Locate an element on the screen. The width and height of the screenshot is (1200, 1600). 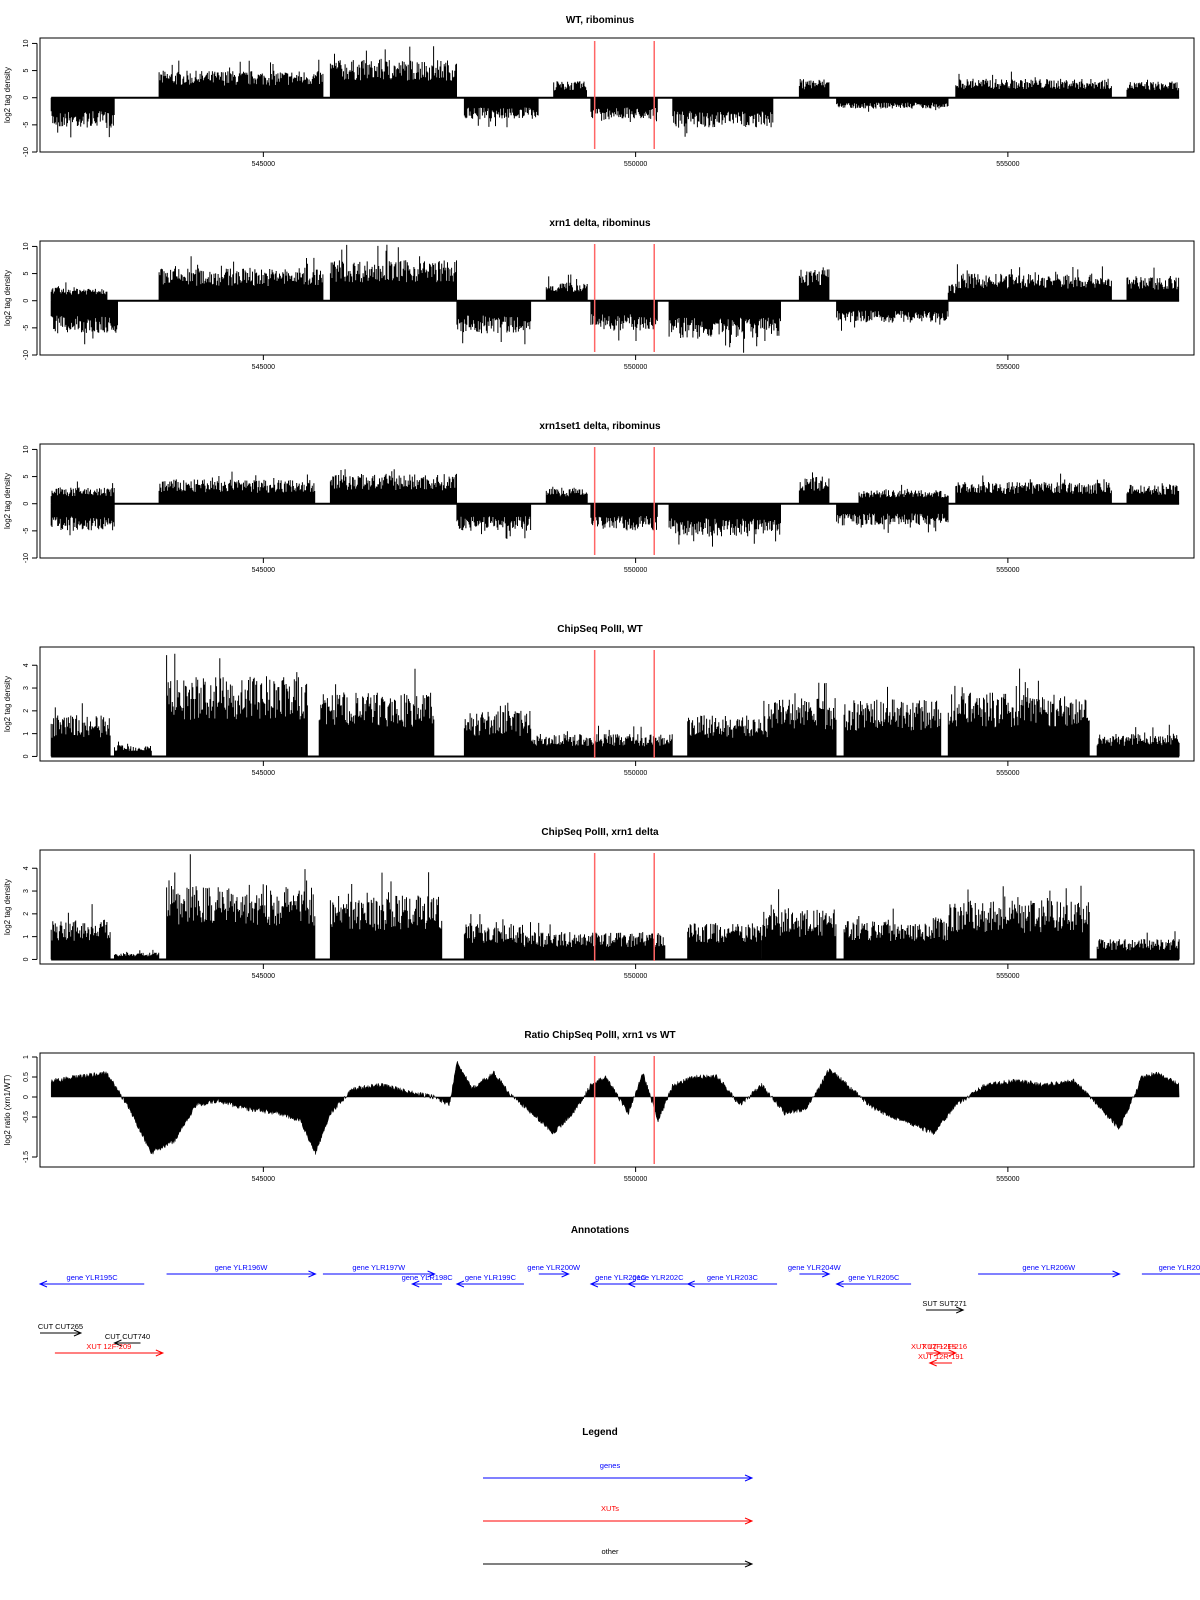
feature-label: gene YLR207W is located at coordinates (1179, 1267).